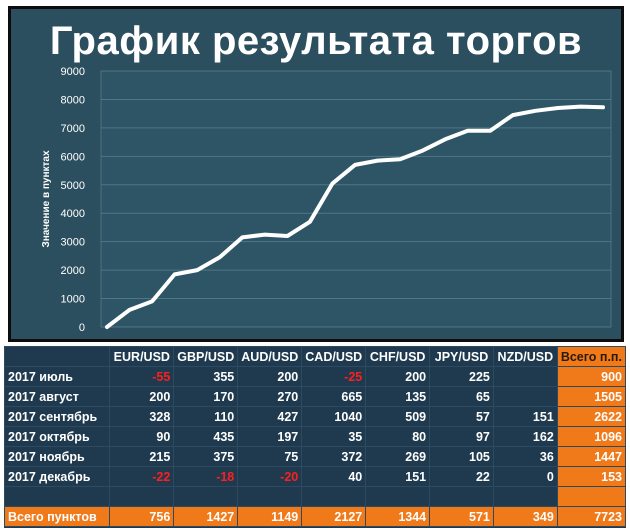 The image size is (630, 532). What do you see at coordinates (316, 41) in the screenshot?
I see `chart-title: График результата торгов` at bounding box center [316, 41].